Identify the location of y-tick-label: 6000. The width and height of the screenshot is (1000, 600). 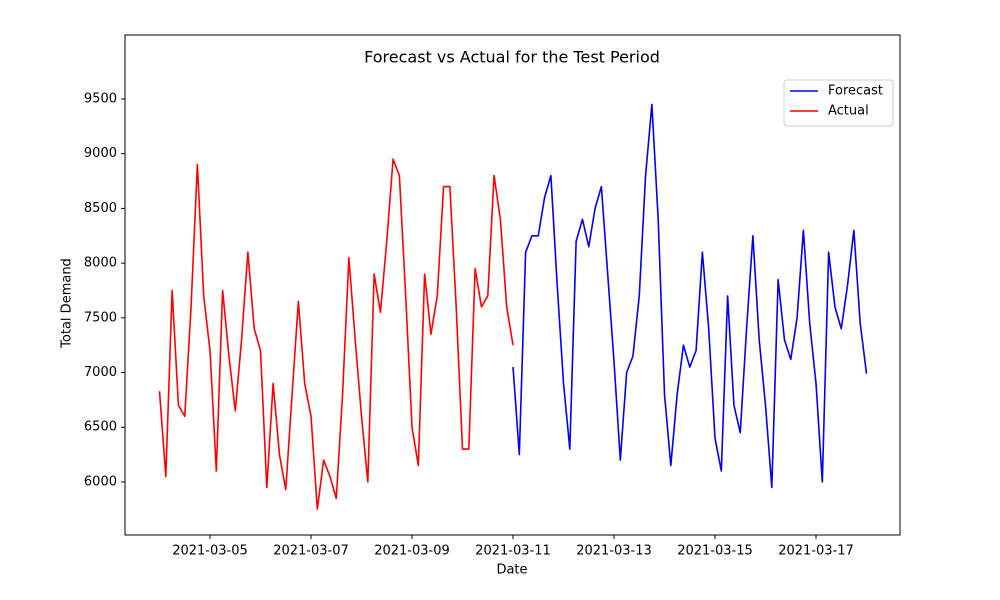
(100, 481).